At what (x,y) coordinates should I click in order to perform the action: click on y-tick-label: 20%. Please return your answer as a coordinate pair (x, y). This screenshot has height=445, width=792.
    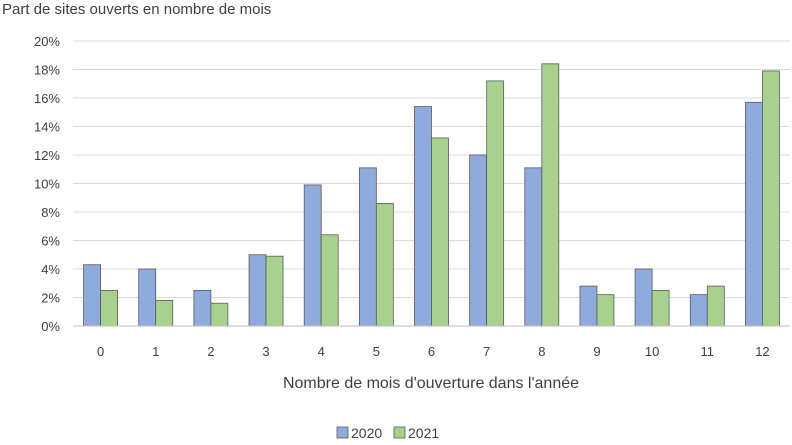
    Looking at the image, I should click on (47, 41).